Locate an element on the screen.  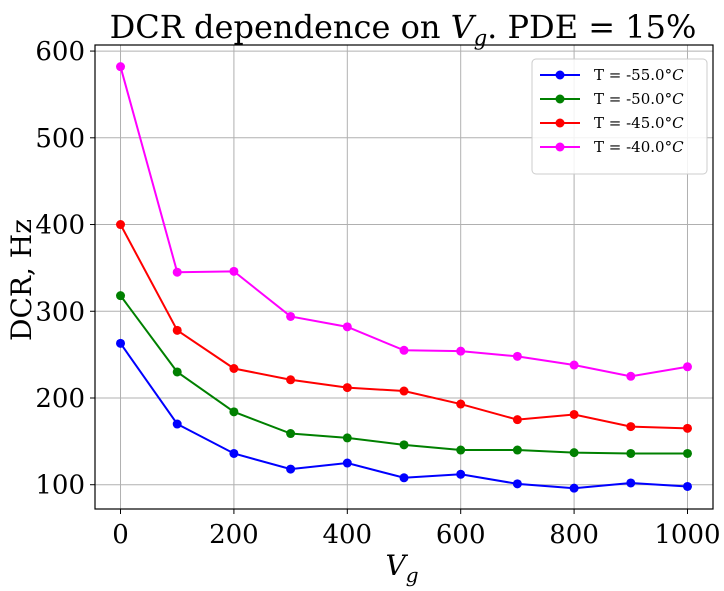
x-label-var: V is located at coordinates (396, 565).